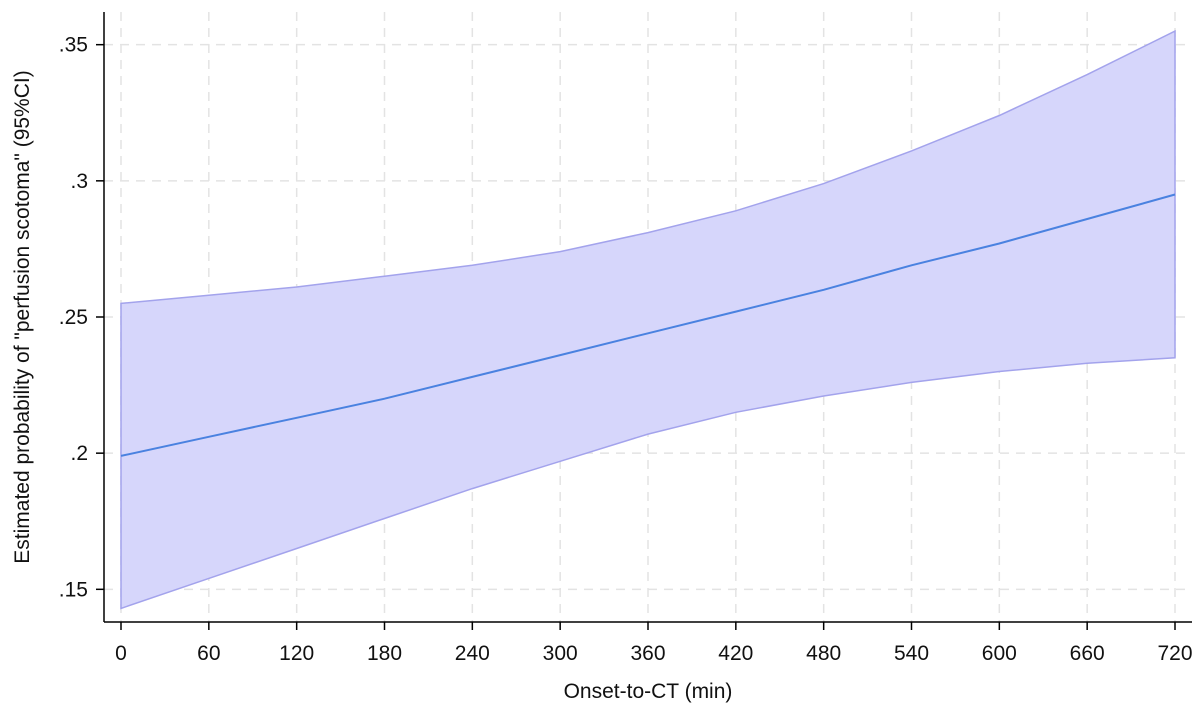 This screenshot has width=1199, height=709. What do you see at coordinates (79, 453) in the screenshot?
I see `y-tick-label: .2` at bounding box center [79, 453].